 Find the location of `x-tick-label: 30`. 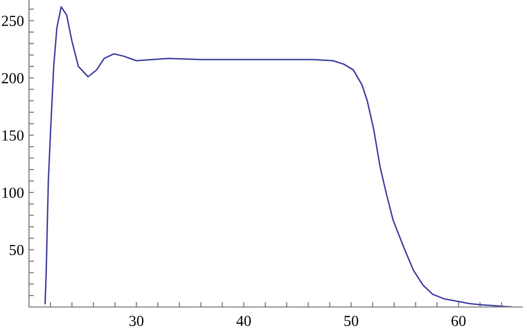

x-tick-label: 30 is located at coordinates (136, 321).